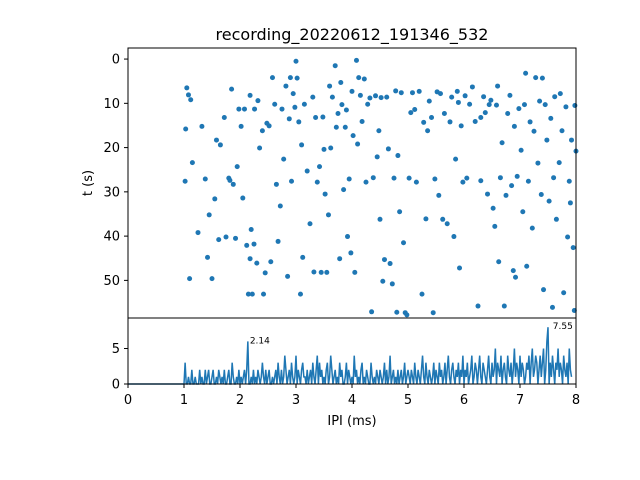  I want to click on scatter-y-tick-label: 20, so click(111, 148).